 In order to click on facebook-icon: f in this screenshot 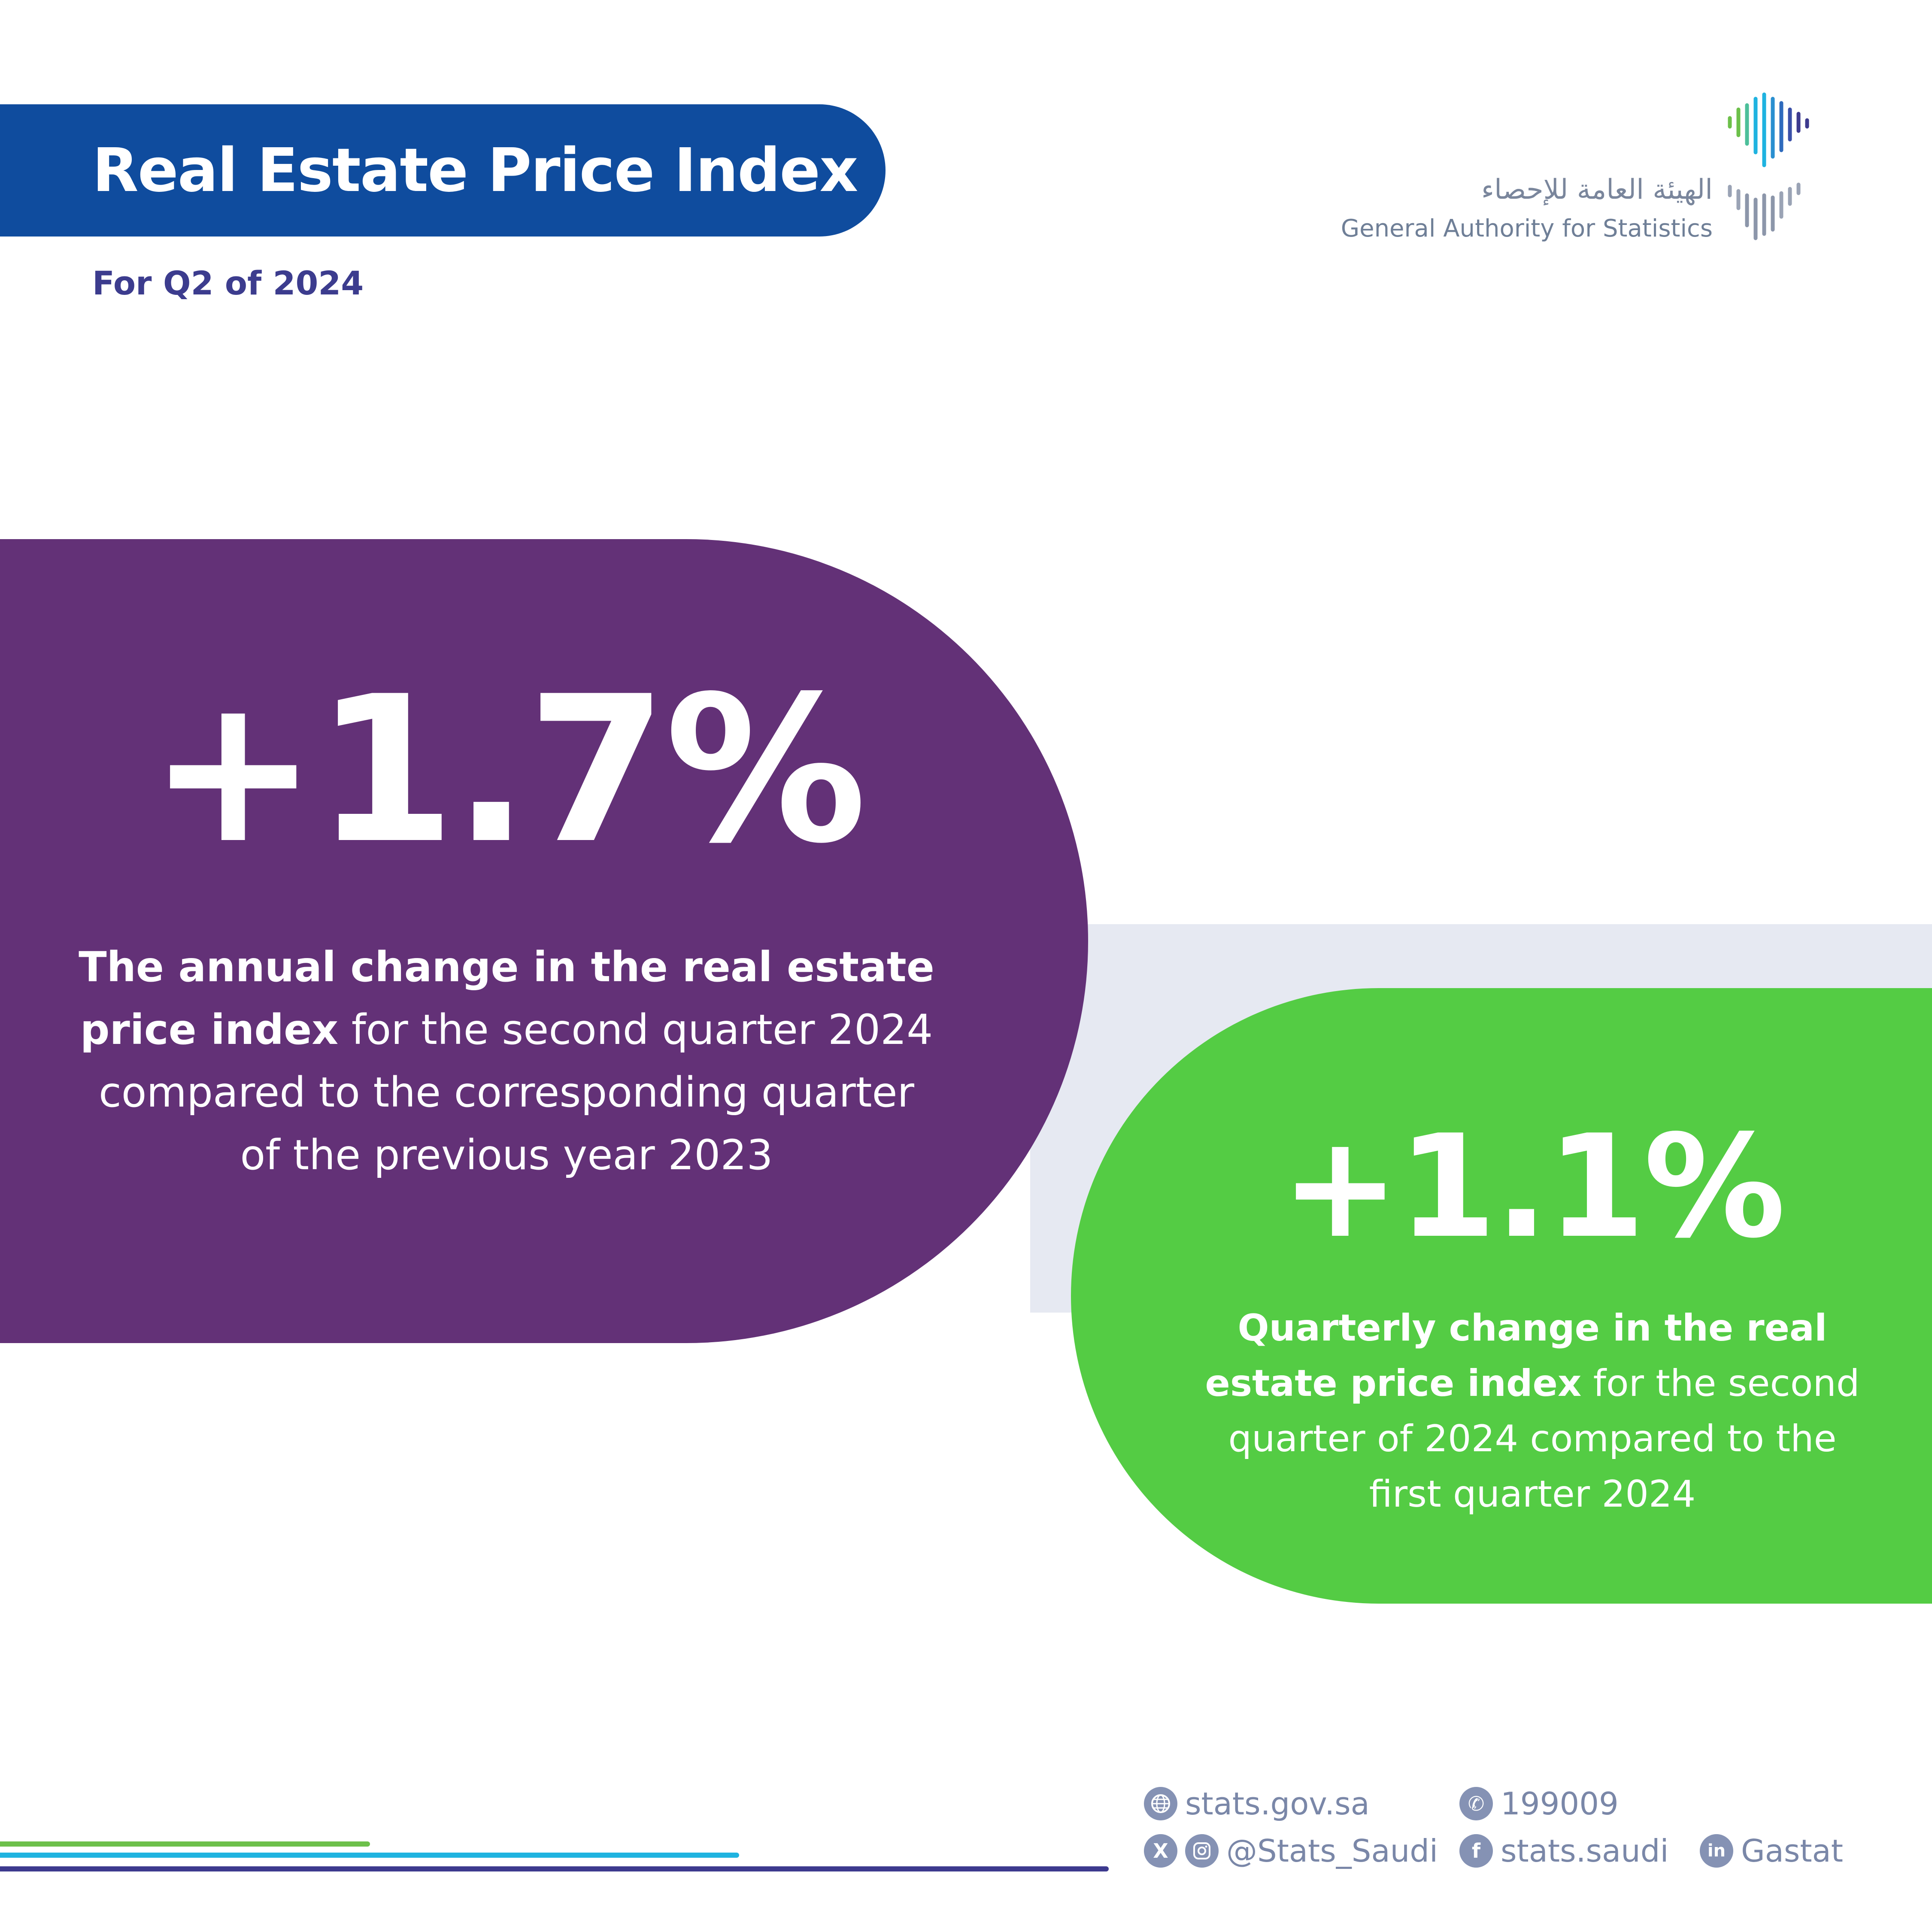, I will do `click(1476, 1851)`.